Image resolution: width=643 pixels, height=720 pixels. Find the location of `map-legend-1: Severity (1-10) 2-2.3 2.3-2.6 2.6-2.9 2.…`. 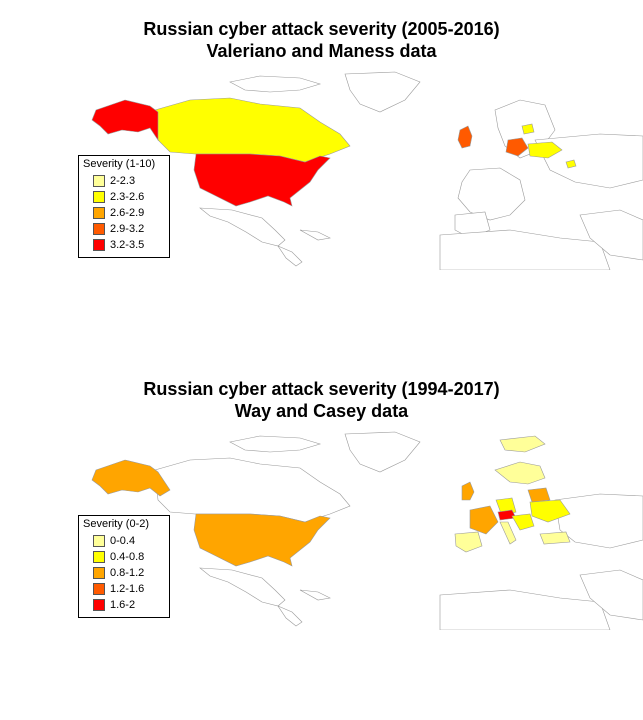

map-legend-1: Severity (1-10) 2-2.3 2.3-2.6 2.6-2.9 2.… is located at coordinates (124, 206).